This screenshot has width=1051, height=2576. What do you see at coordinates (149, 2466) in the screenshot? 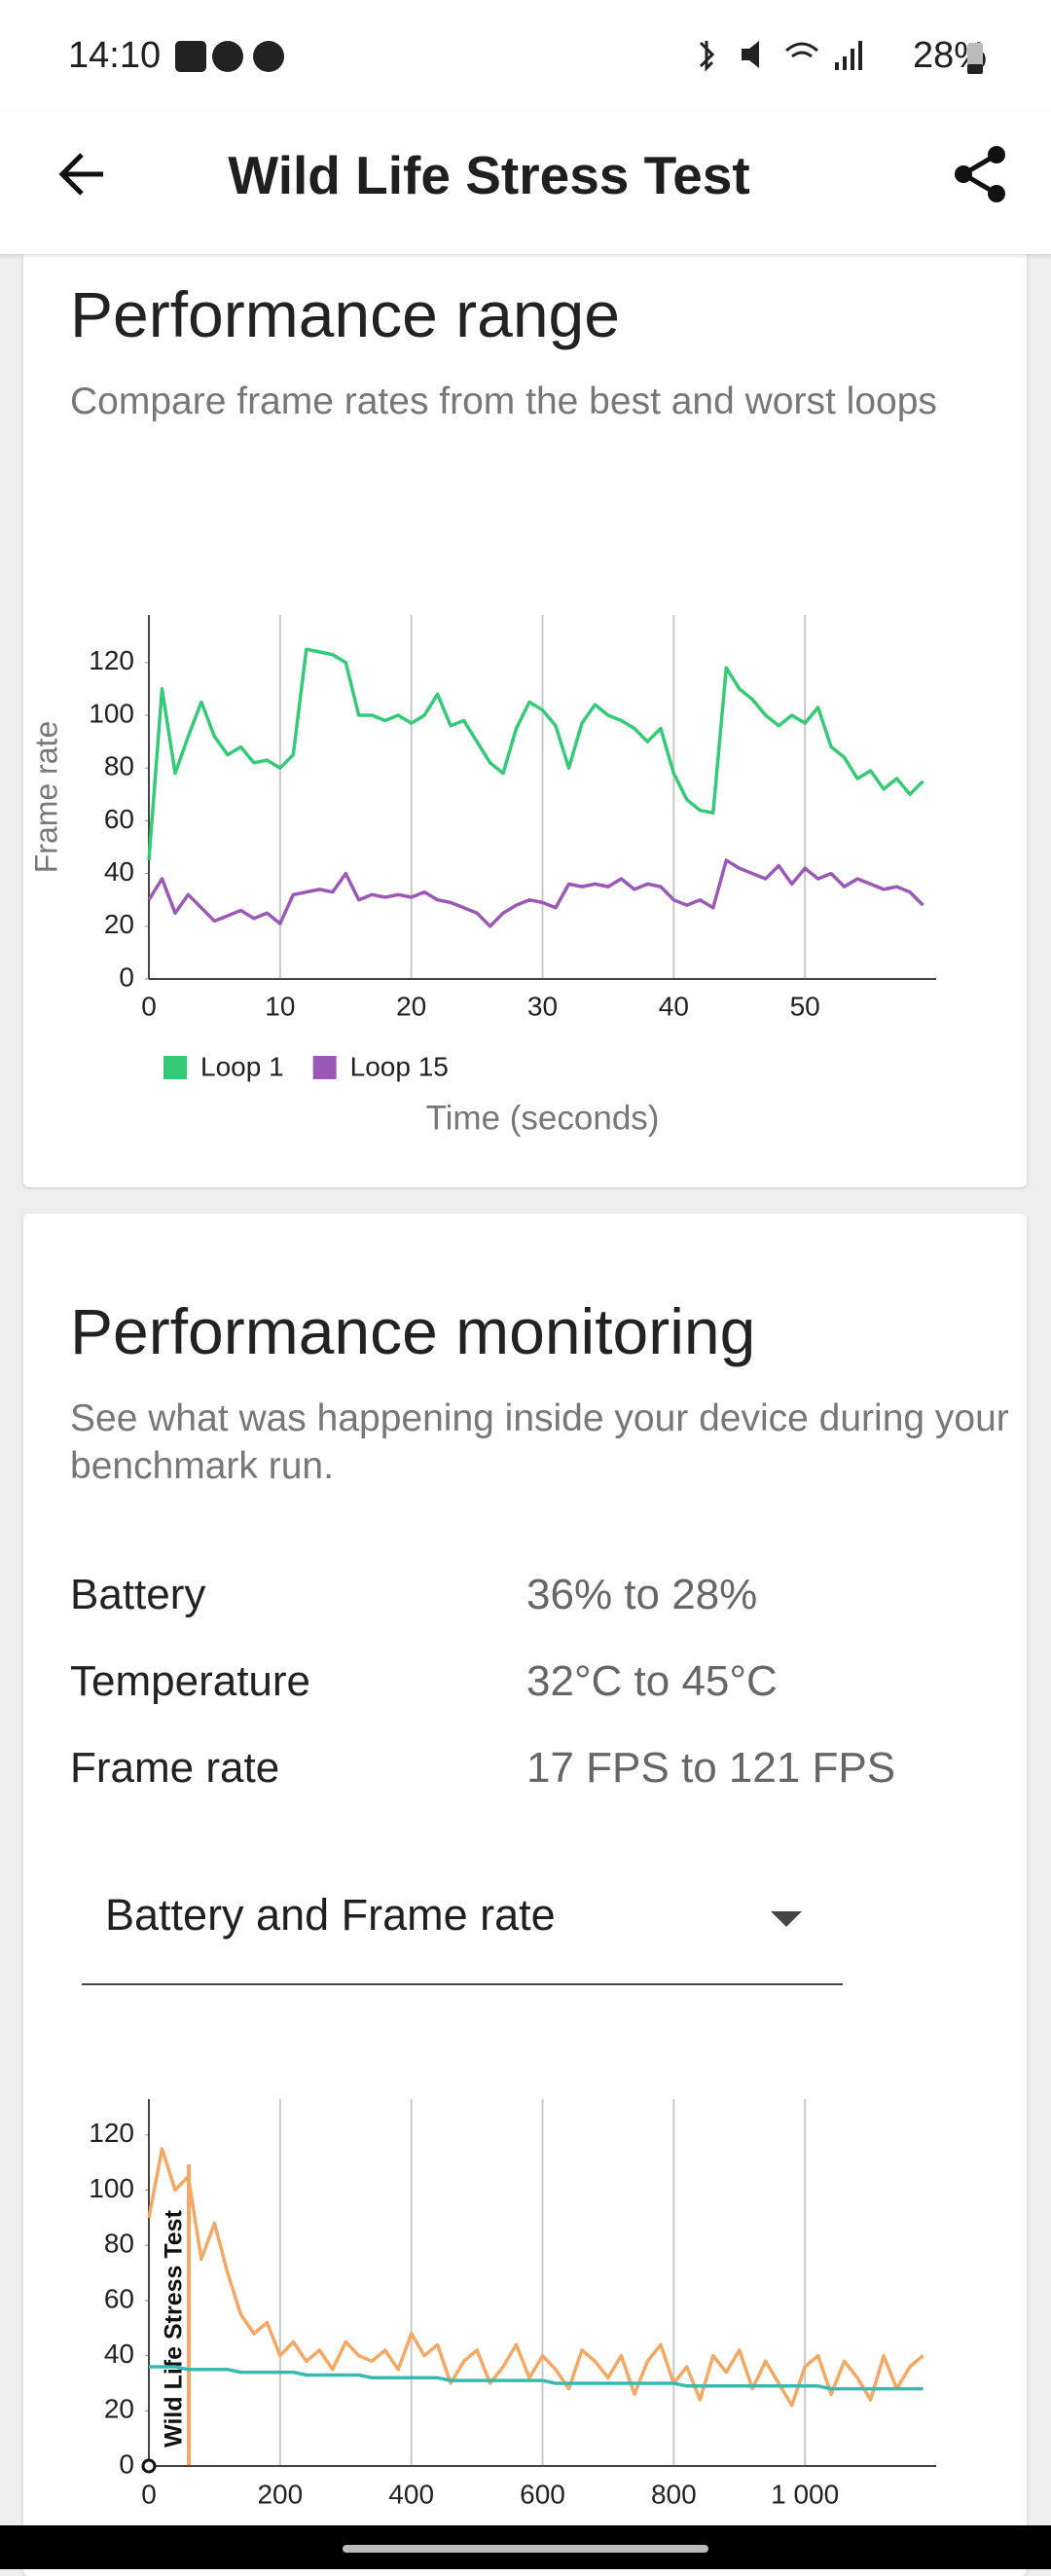
I see `origin-marker` at bounding box center [149, 2466].